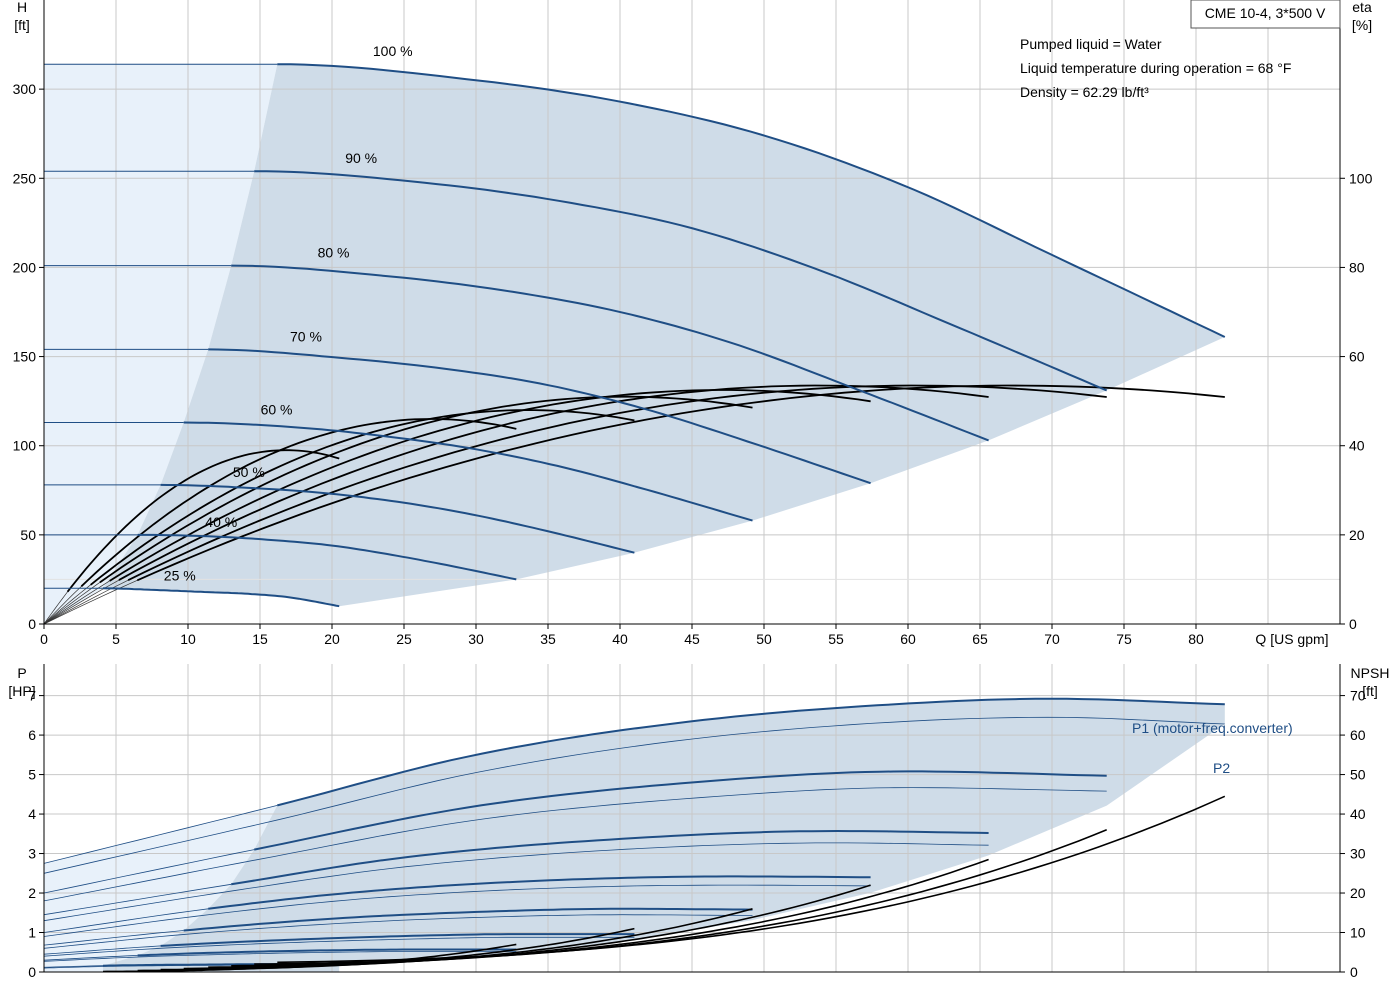 This screenshot has height=1000, width=1400. What do you see at coordinates (908, 639) in the screenshot?
I see `x-tick-label: 60` at bounding box center [908, 639].